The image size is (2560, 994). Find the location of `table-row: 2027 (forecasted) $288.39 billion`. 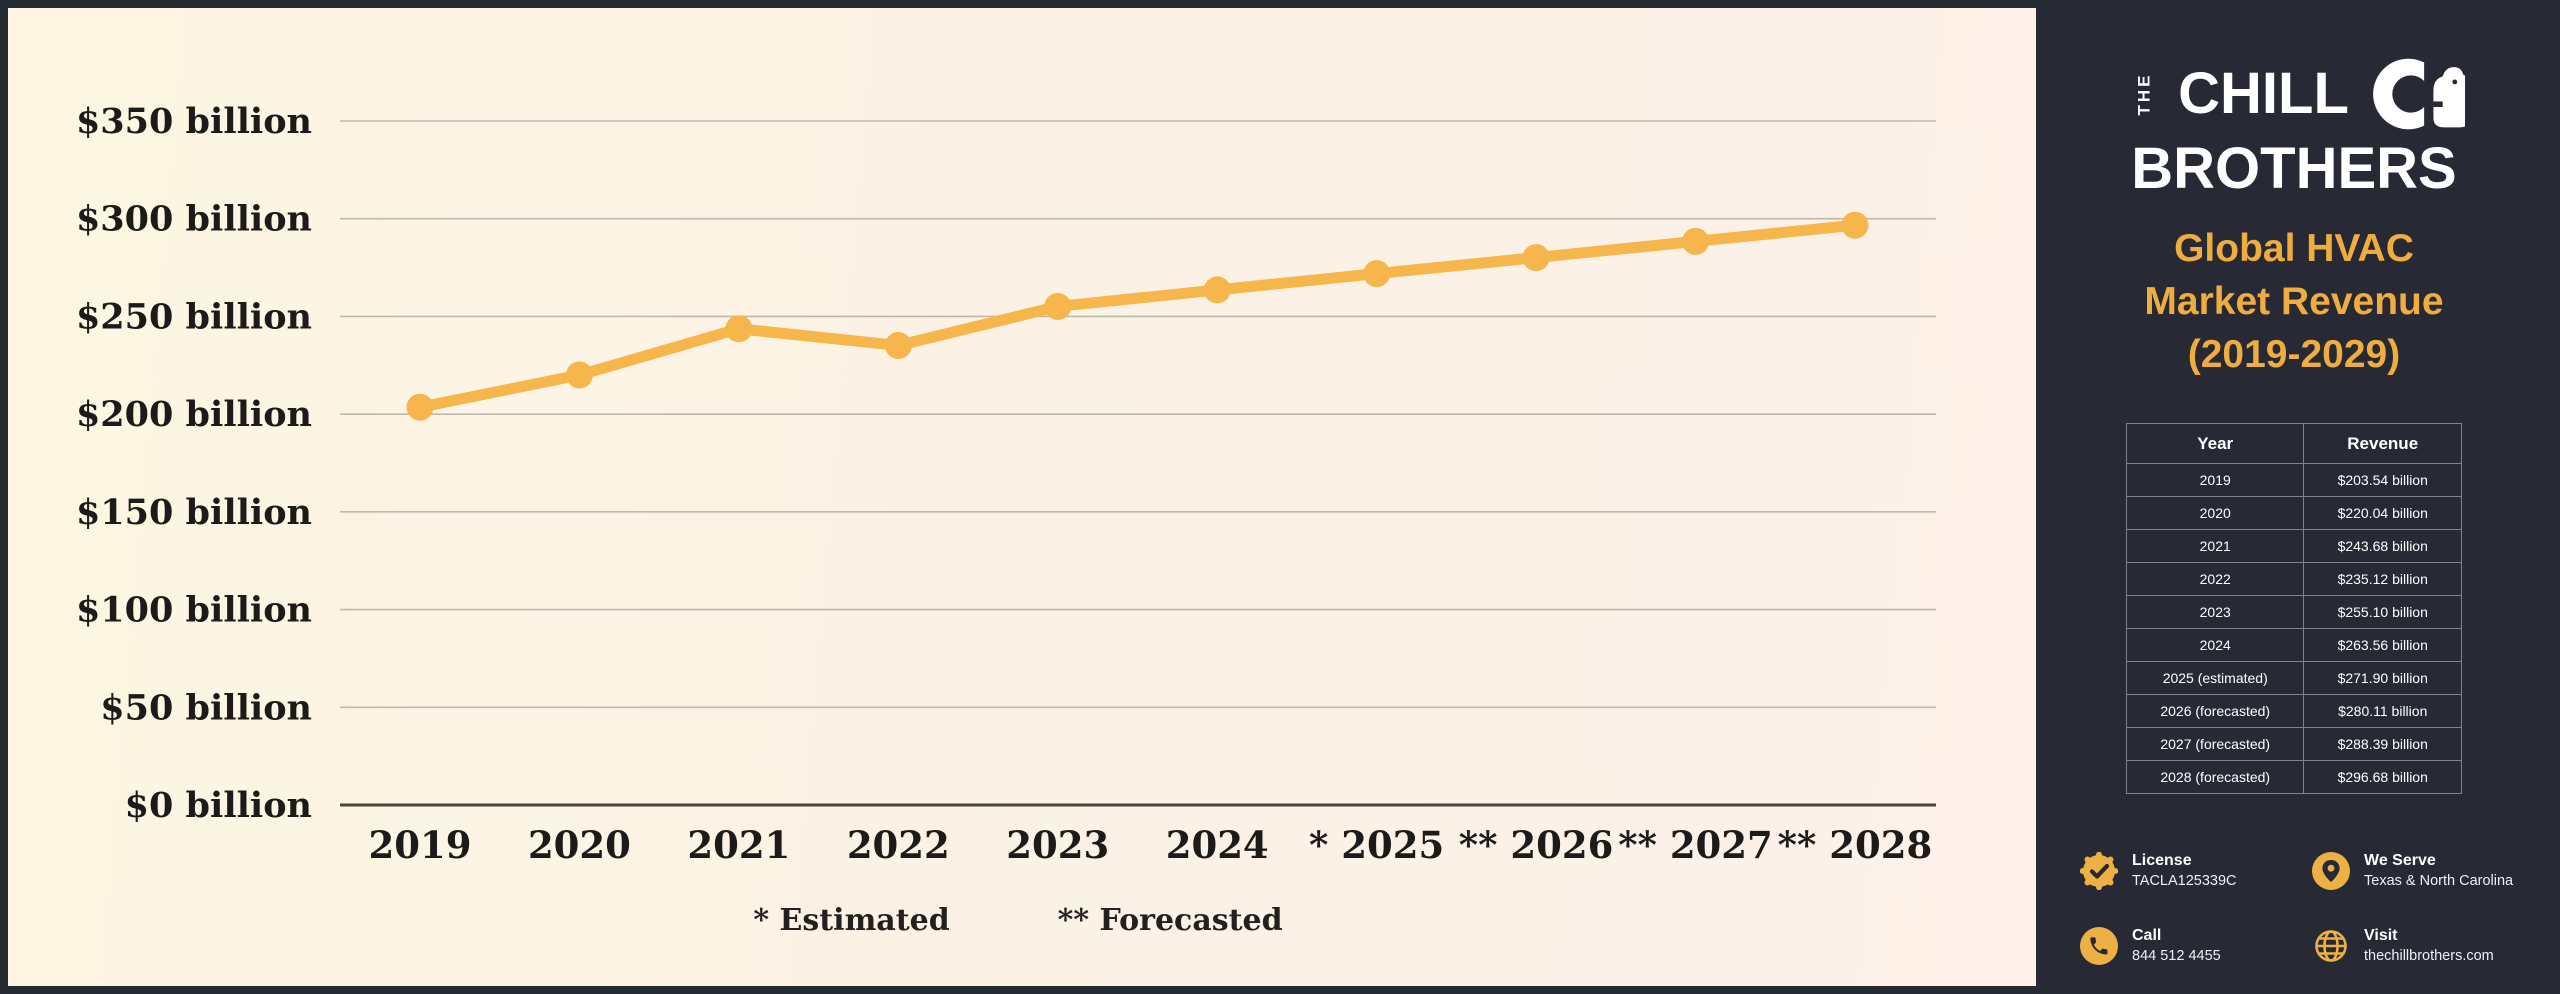

table-row: 2027 (forecasted) $288.39 billion is located at coordinates (2293, 744).